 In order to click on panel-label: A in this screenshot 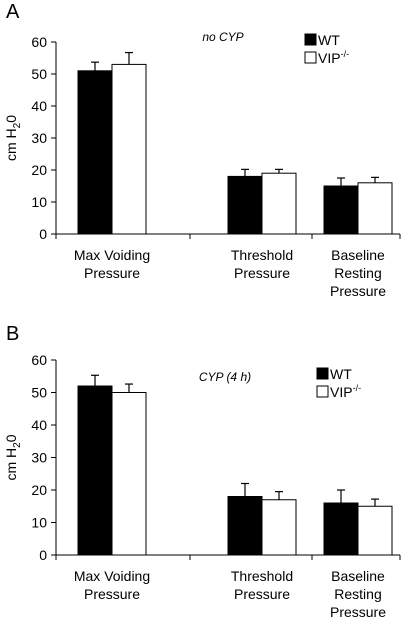, I will do `click(13, 12)`.